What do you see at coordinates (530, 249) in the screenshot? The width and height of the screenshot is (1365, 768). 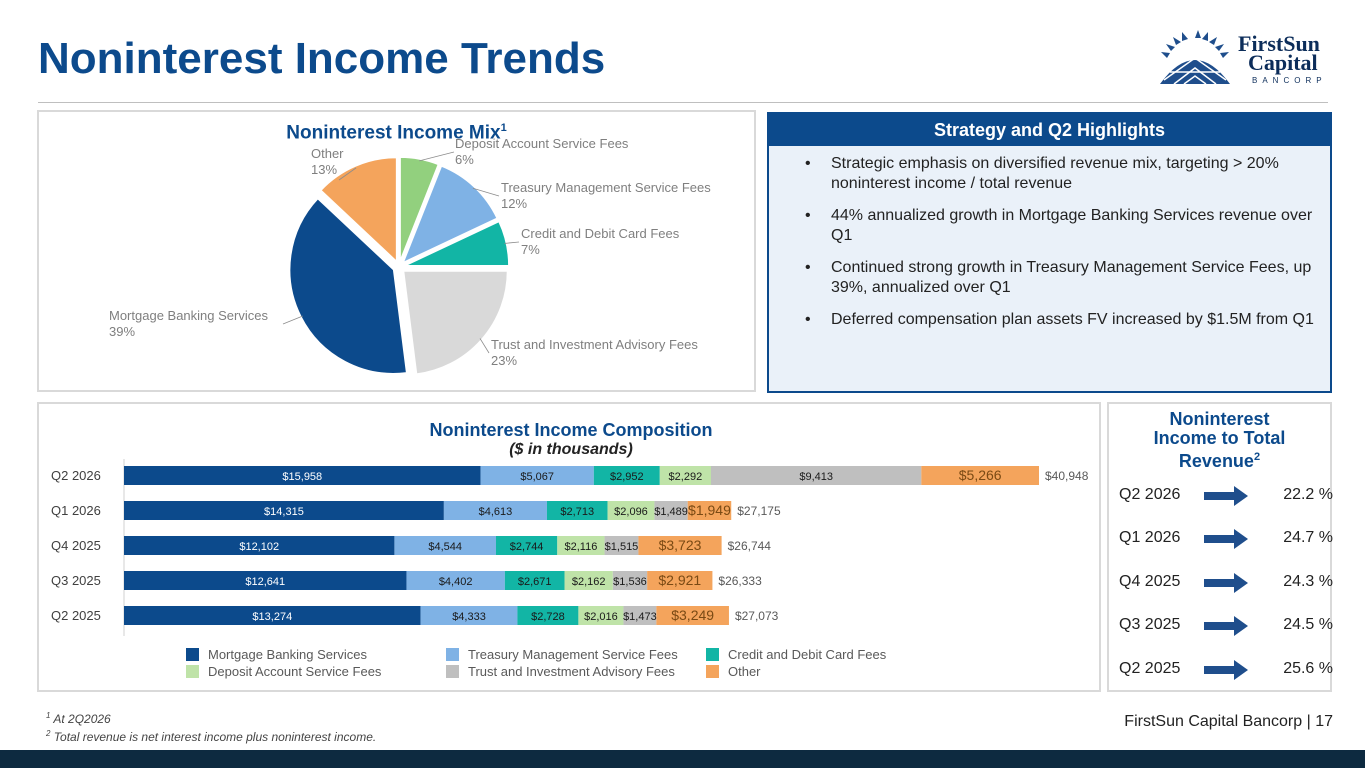 I see `pie-slice-percent: 7%` at bounding box center [530, 249].